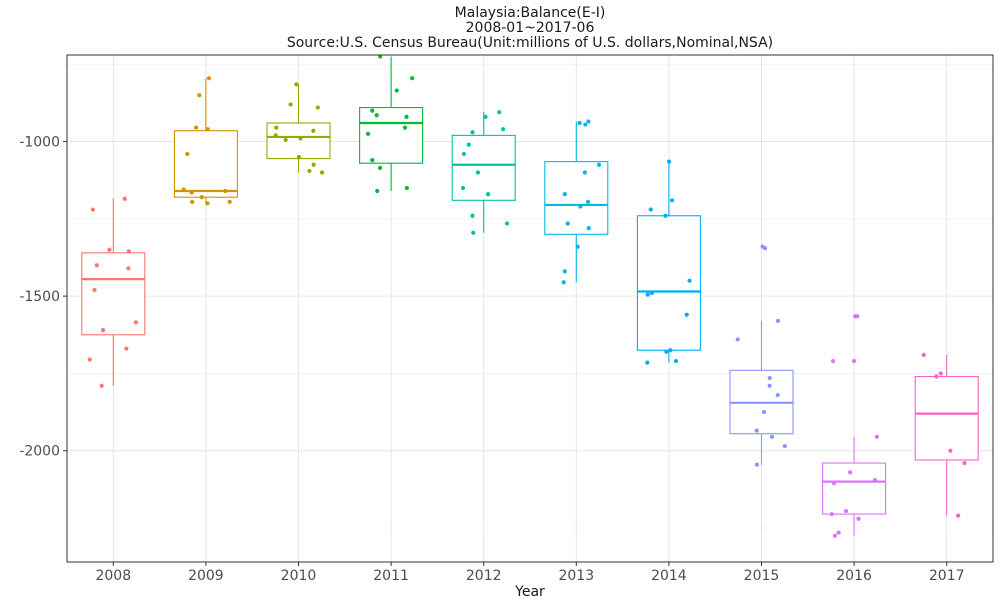  I want to click on y-tick-label: -1000, so click(39, 143).